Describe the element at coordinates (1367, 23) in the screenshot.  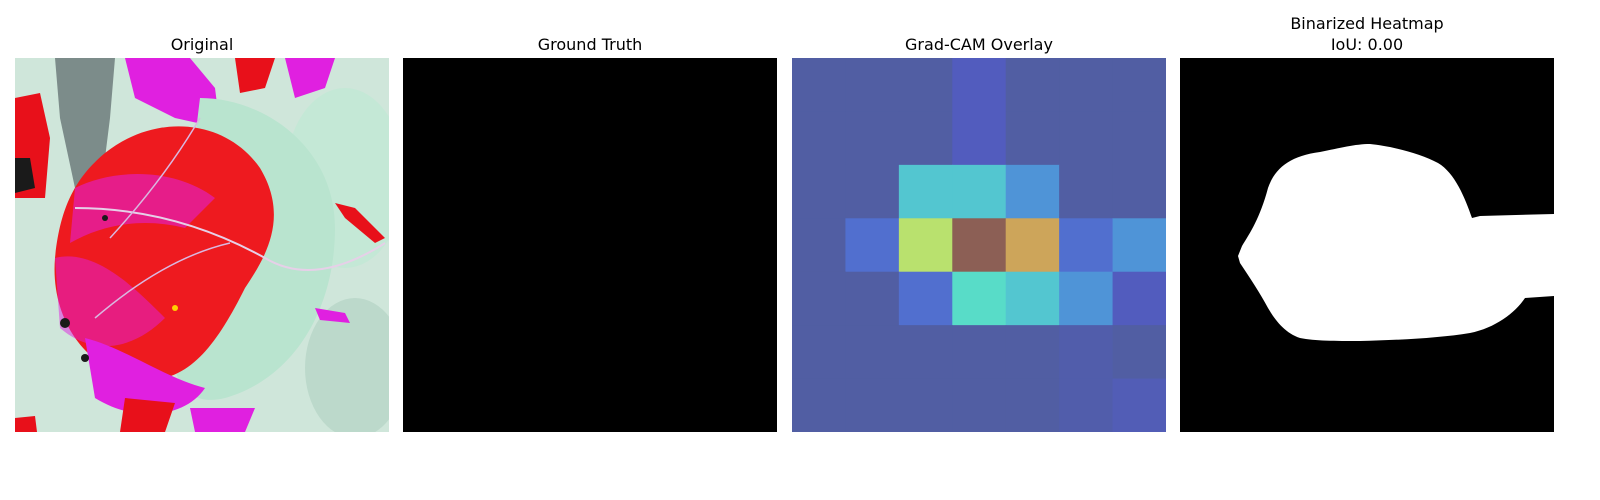
I see `binarized-heatmap-title-line1: Binarized Heatmap` at that location.